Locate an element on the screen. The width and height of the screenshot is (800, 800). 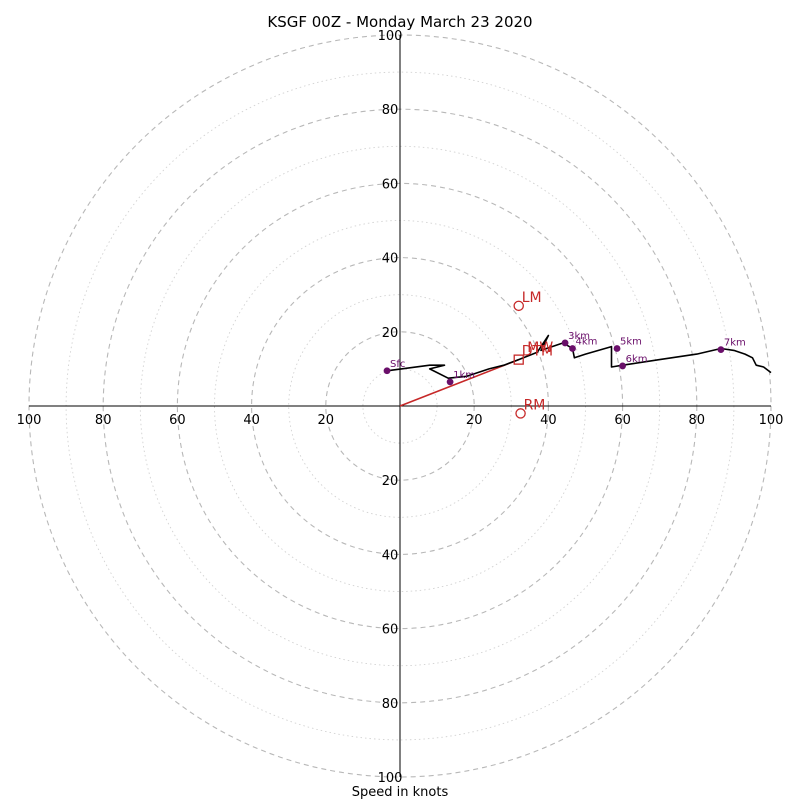
height-label: Sfc is located at coordinates (397, 364).